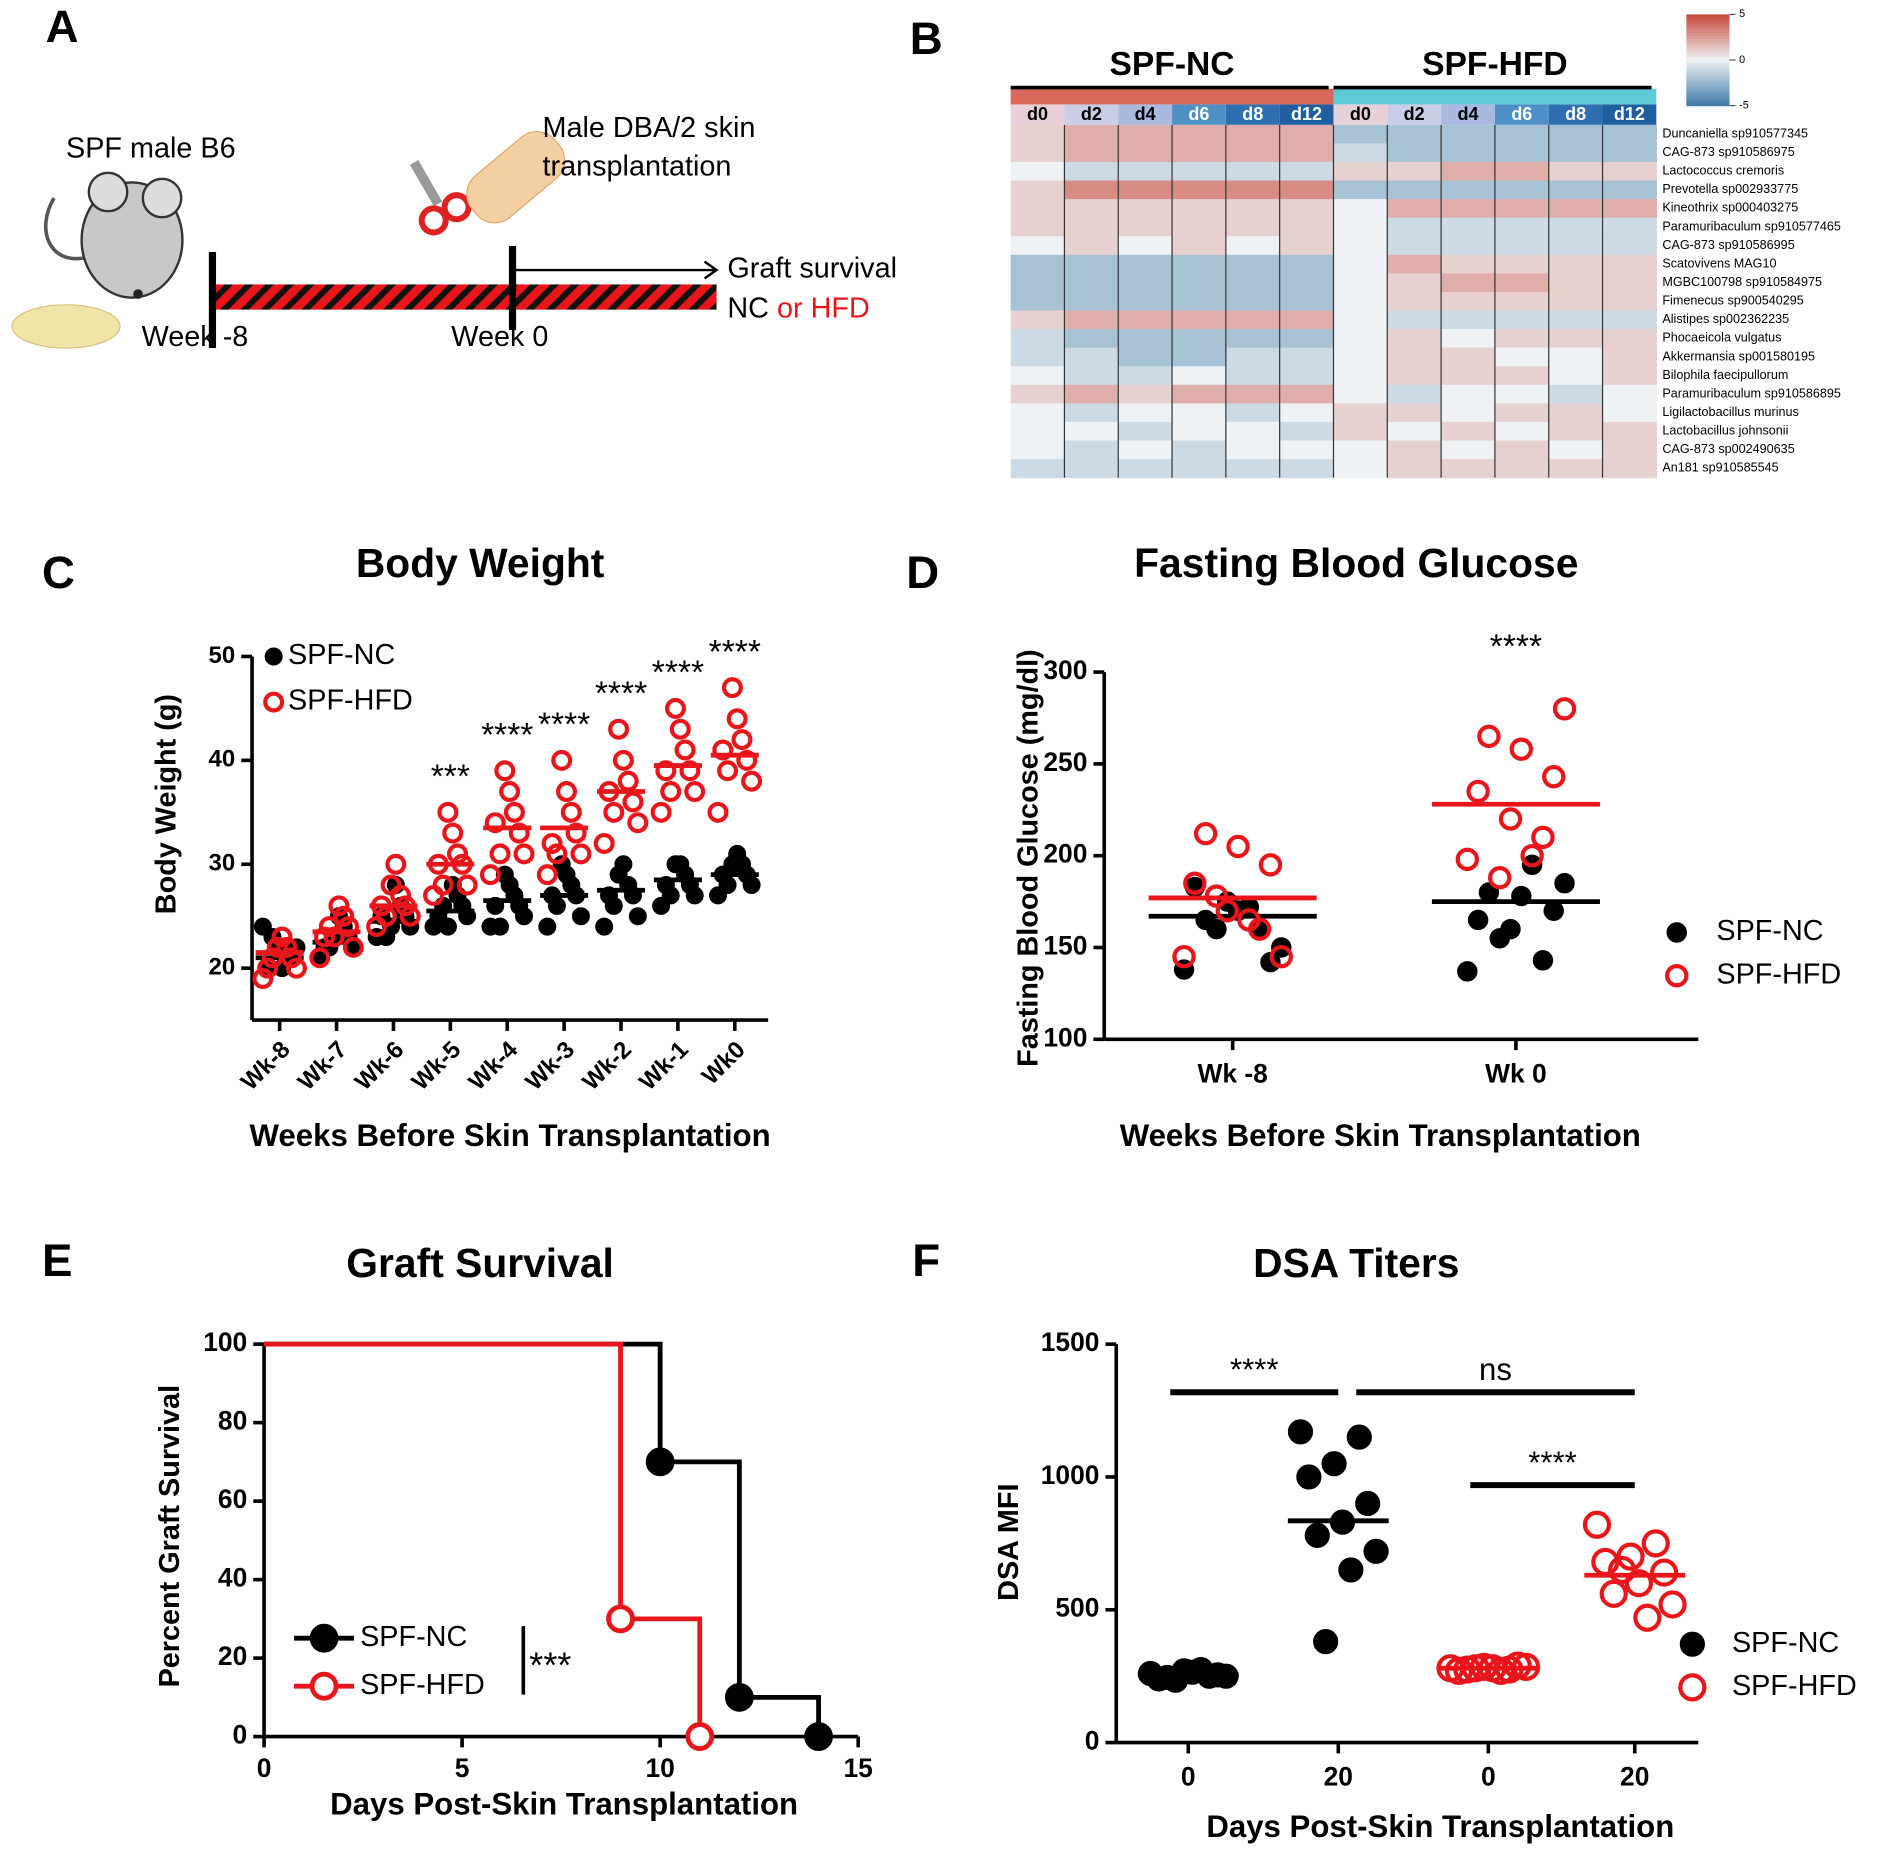 This screenshot has width=1882, height=1853. What do you see at coordinates (550, 1665) in the screenshot?
I see `annotation: ***` at bounding box center [550, 1665].